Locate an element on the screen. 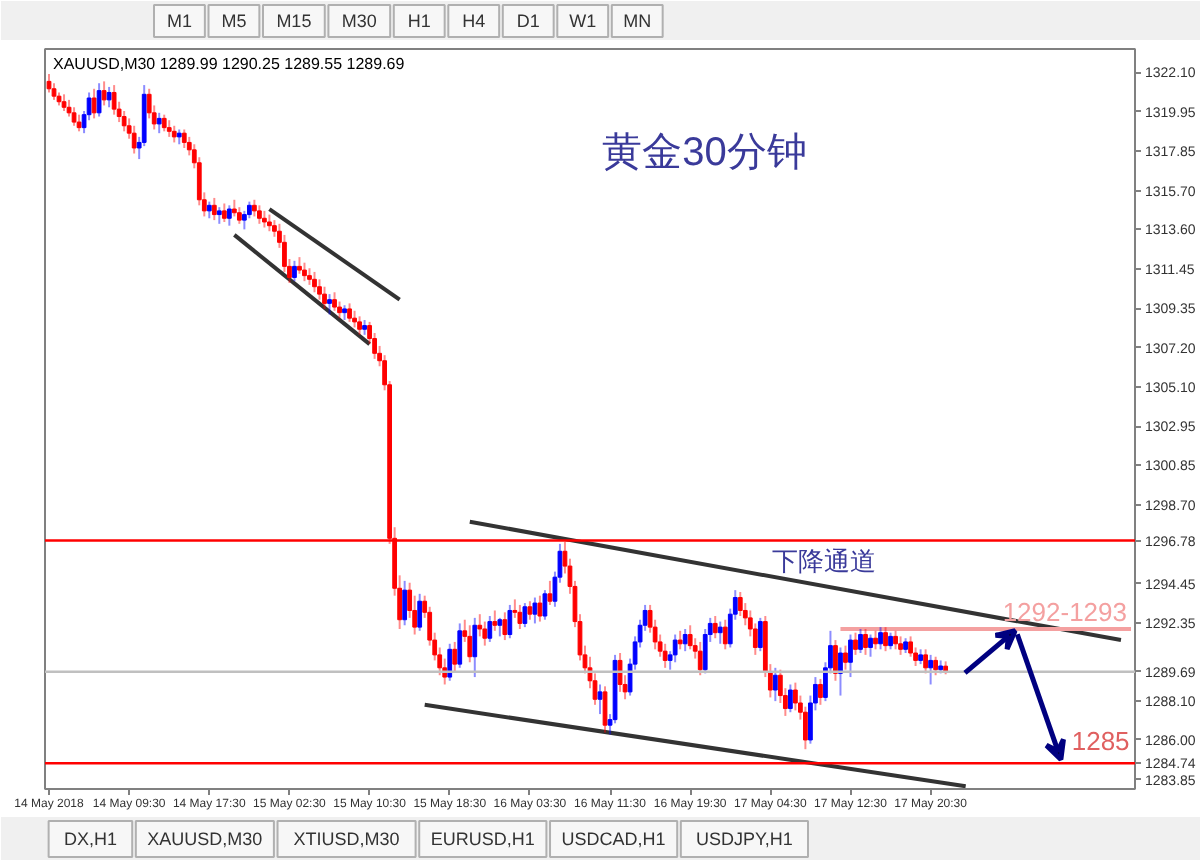 This screenshot has height=860, width=1200. text: EURUSD,H1 is located at coordinates (482, 839).